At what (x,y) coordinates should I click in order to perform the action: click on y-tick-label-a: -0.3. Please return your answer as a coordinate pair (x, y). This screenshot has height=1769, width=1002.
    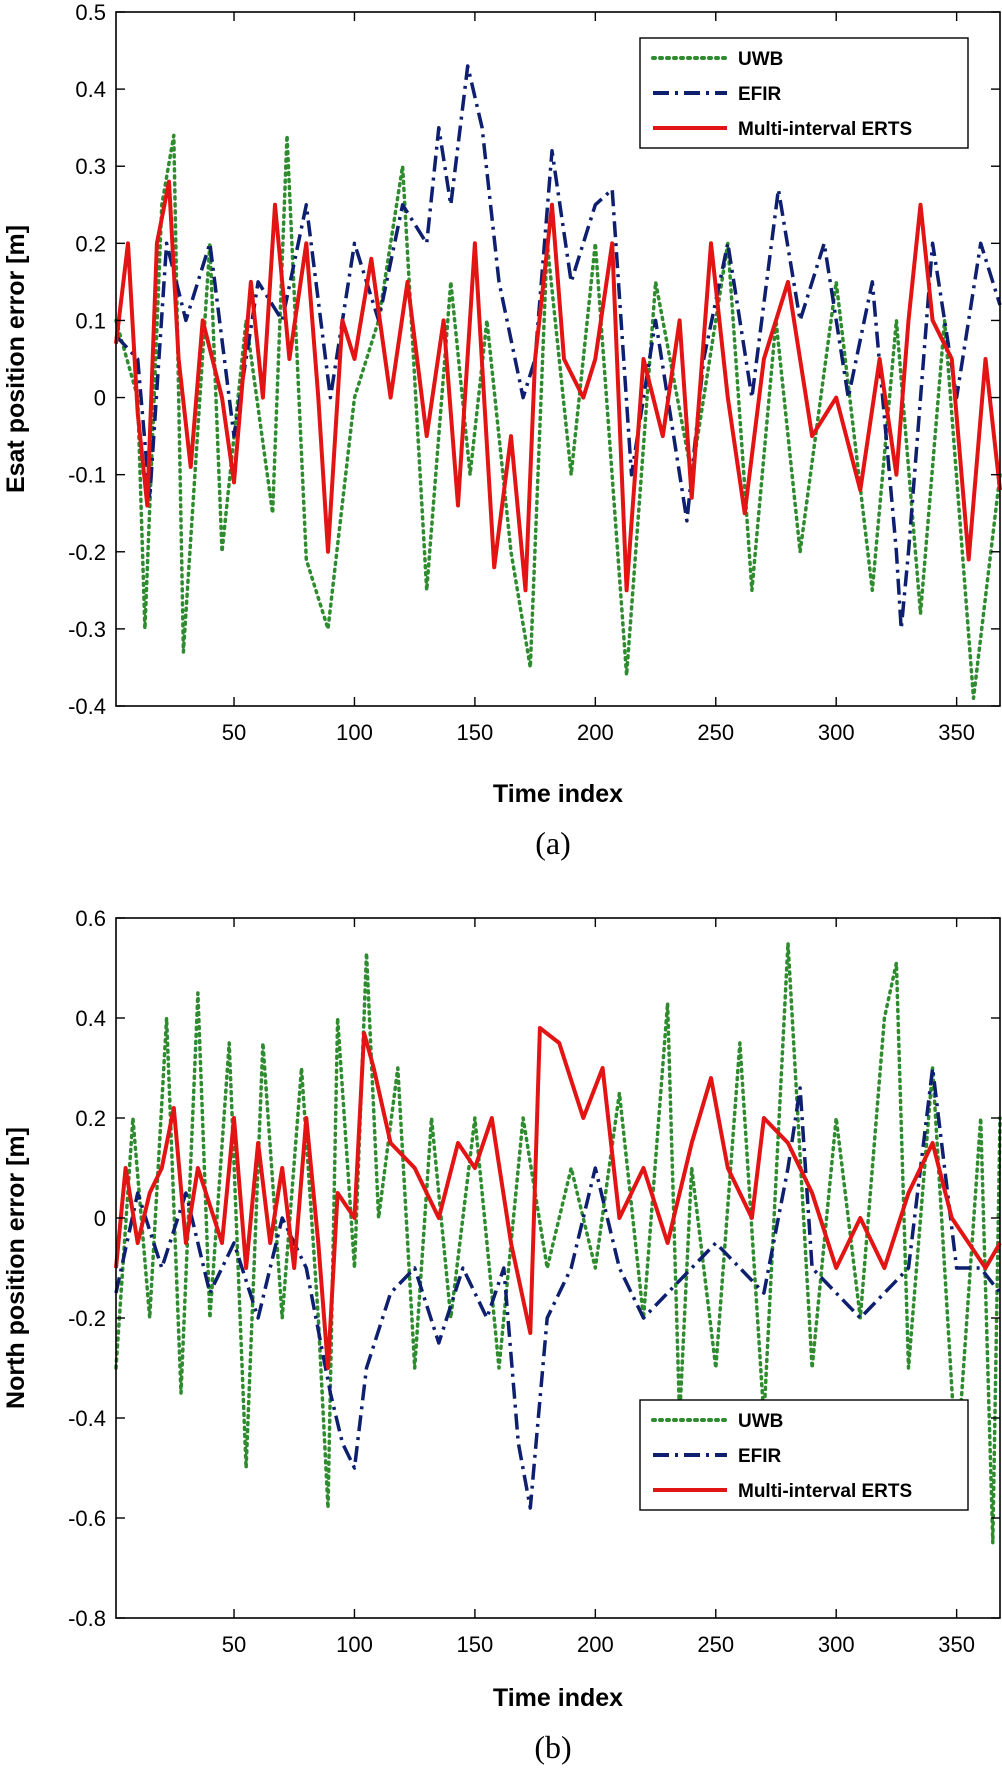
    Looking at the image, I should click on (87, 629).